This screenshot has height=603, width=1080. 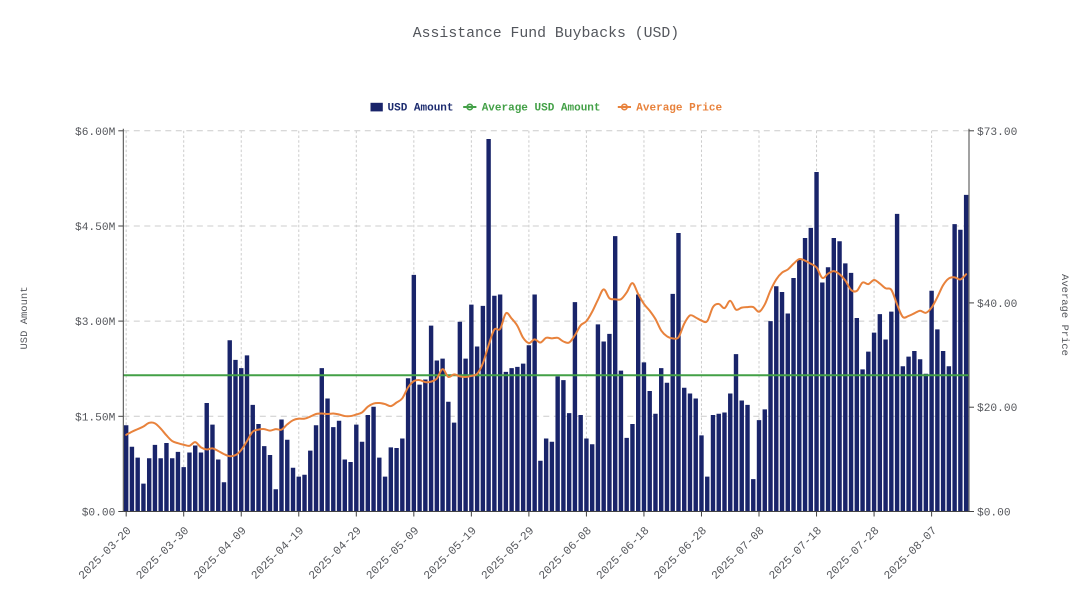 I want to click on svg-text: Assistance Fund Buybacks (USD), so click(x=546, y=34).